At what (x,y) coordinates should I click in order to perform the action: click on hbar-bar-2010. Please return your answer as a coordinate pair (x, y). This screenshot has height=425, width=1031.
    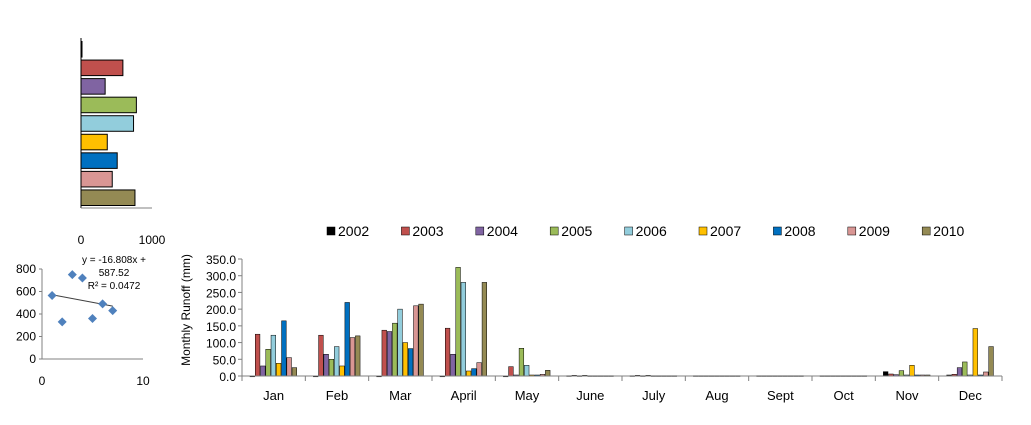
    Looking at the image, I should click on (108, 197).